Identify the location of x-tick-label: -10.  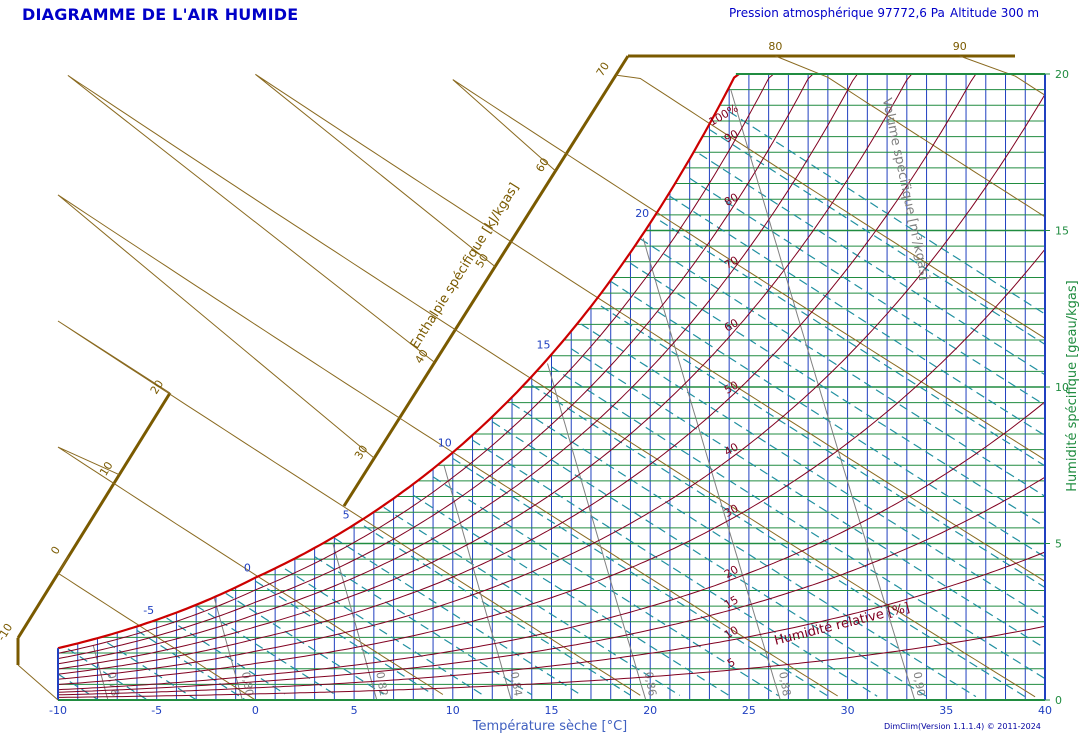
(58, 710).